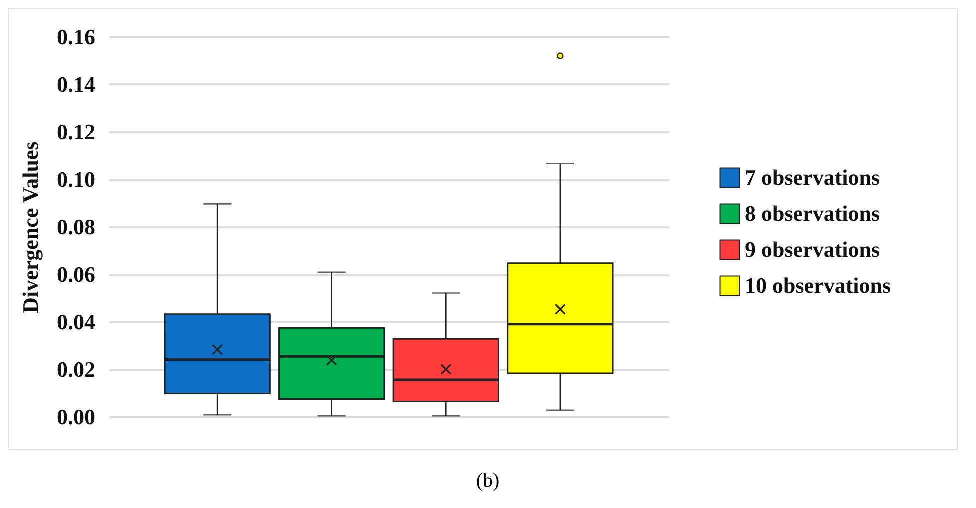 The height and width of the screenshot is (508, 976). What do you see at coordinates (812, 177) in the screenshot?
I see `legend-label: 7 observations` at bounding box center [812, 177].